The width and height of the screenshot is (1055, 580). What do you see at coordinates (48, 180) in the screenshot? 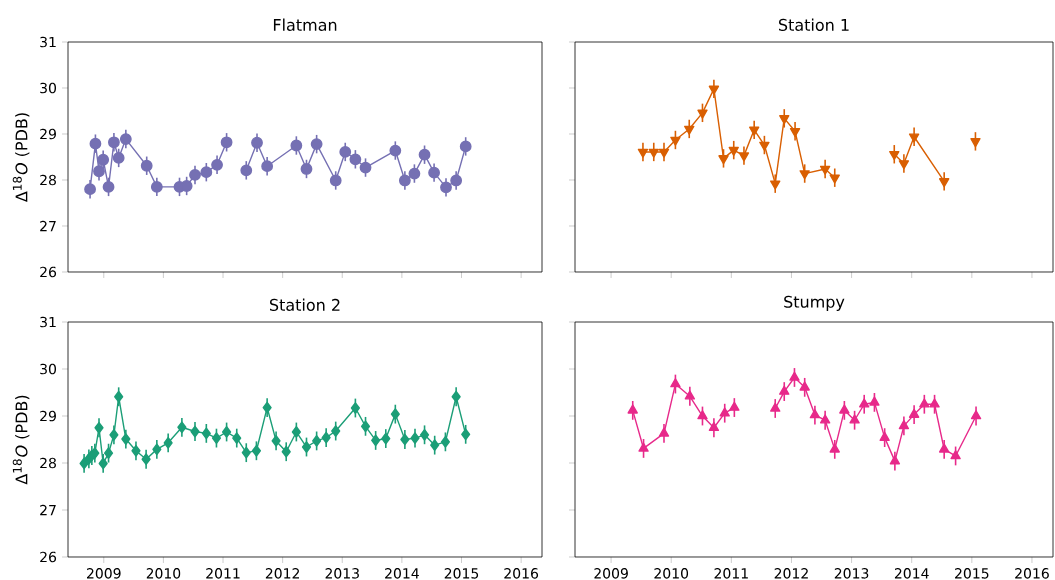
I see `y-tick-label: 28` at bounding box center [48, 180].